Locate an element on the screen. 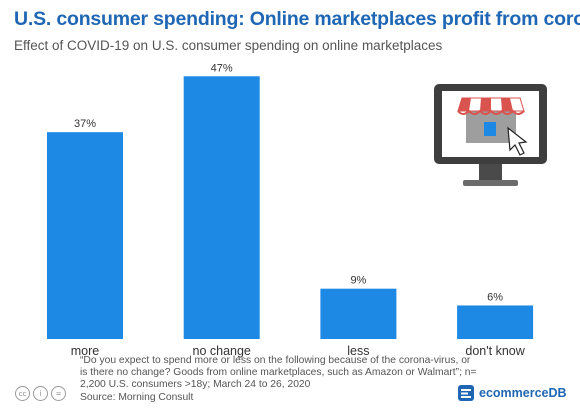 Image resolution: width=580 pixels, height=413 pixels. bar-more is located at coordinates (85, 235).